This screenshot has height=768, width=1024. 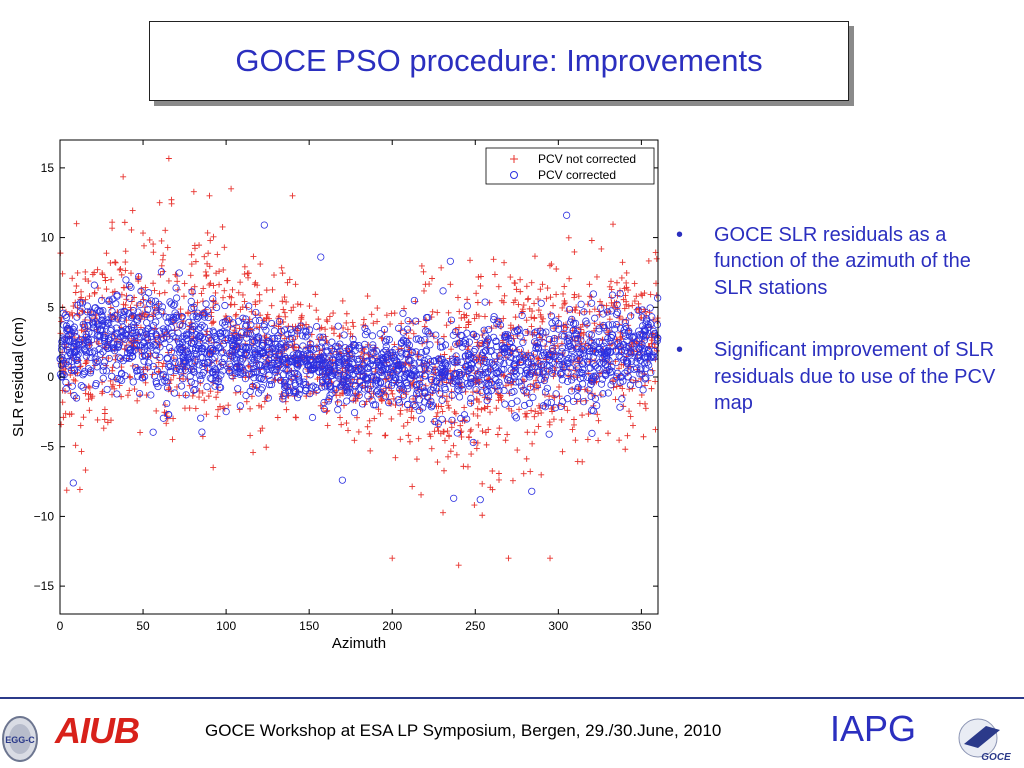 What do you see at coordinates (47, 447) in the screenshot?
I see `y-tick-label: −5` at bounding box center [47, 447].